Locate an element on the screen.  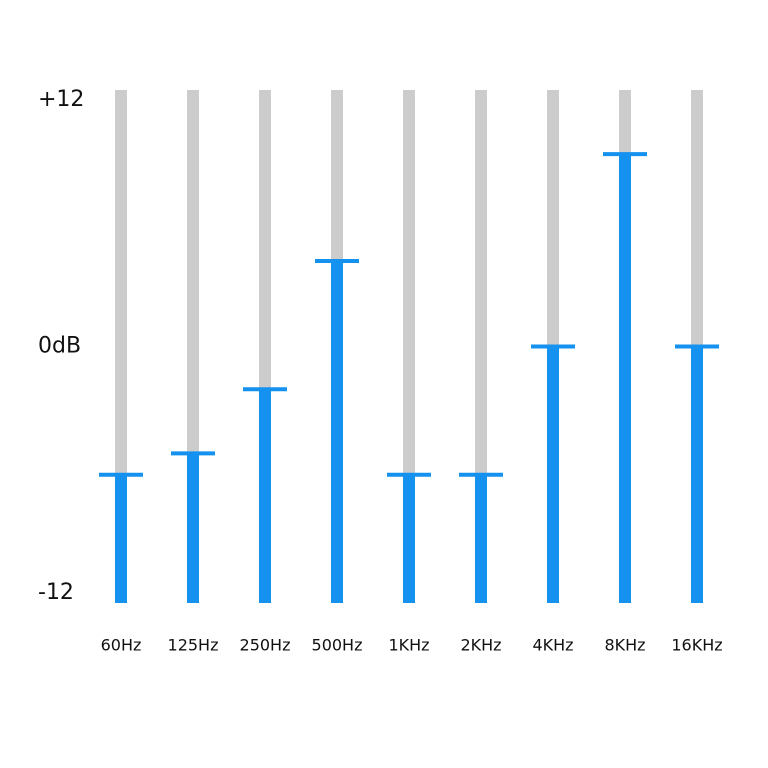
band-label: 4KHz is located at coordinates (552, 645).